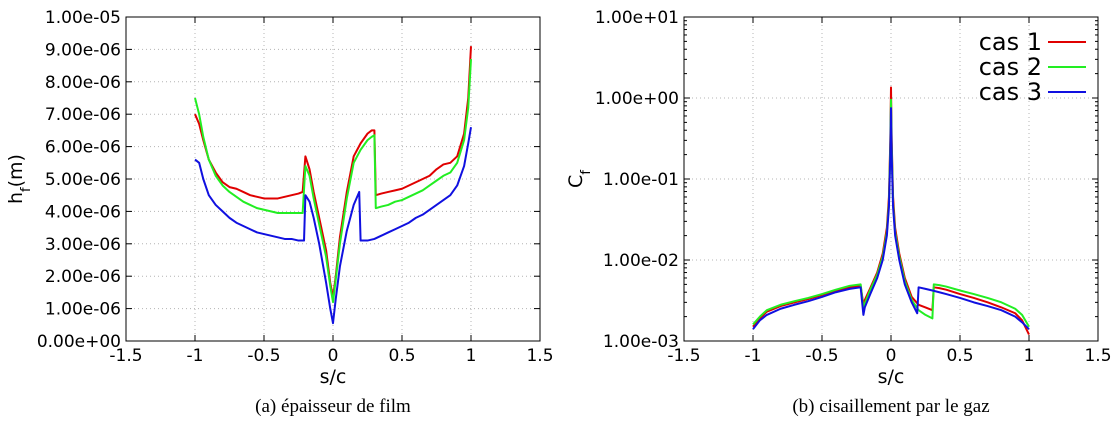 This screenshot has width=1118, height=430. Describe the element at coordinates (333, 406) in the screenshot. I see `panel-a-caption: (a) épaisseur de film` at that location.